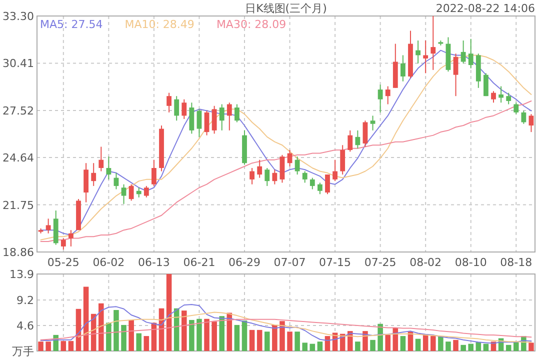 This screenshot has height=360, width=540. Describe the element at coordinates (199, 262) in the screenshot. I see `xtick: 06-21` at that location.